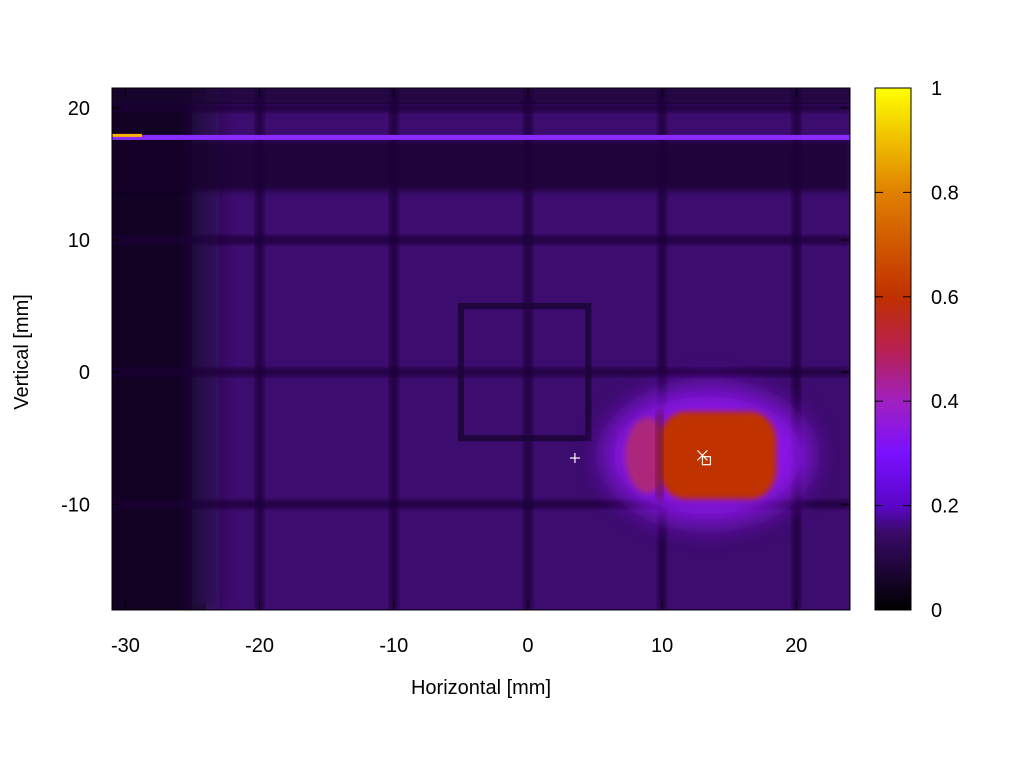 This screenshot has width=1024, height=768. I want to click on colorbar-tick-label: 0.4, so click(945, 402).